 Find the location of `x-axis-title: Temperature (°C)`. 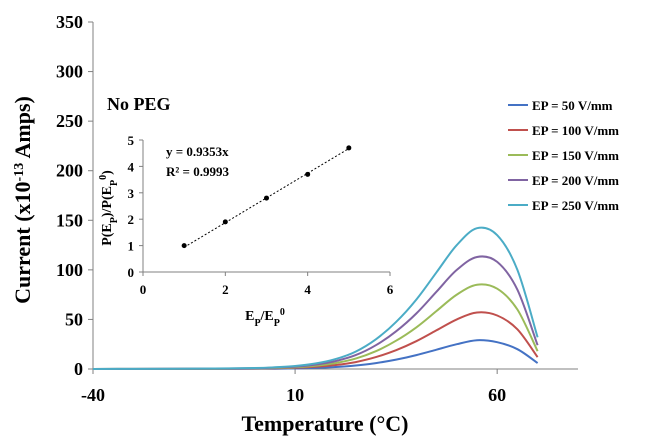

x-axis-title: Temperature (°C) is located at coordinates (324, 423).